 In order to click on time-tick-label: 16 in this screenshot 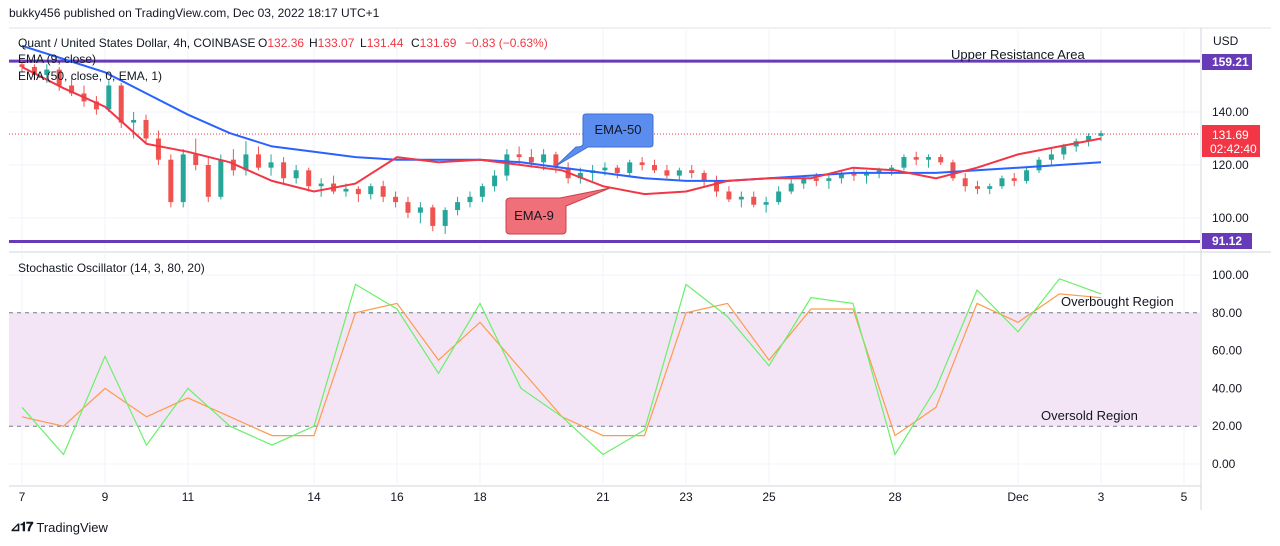, I will do `click(397, 497)`.